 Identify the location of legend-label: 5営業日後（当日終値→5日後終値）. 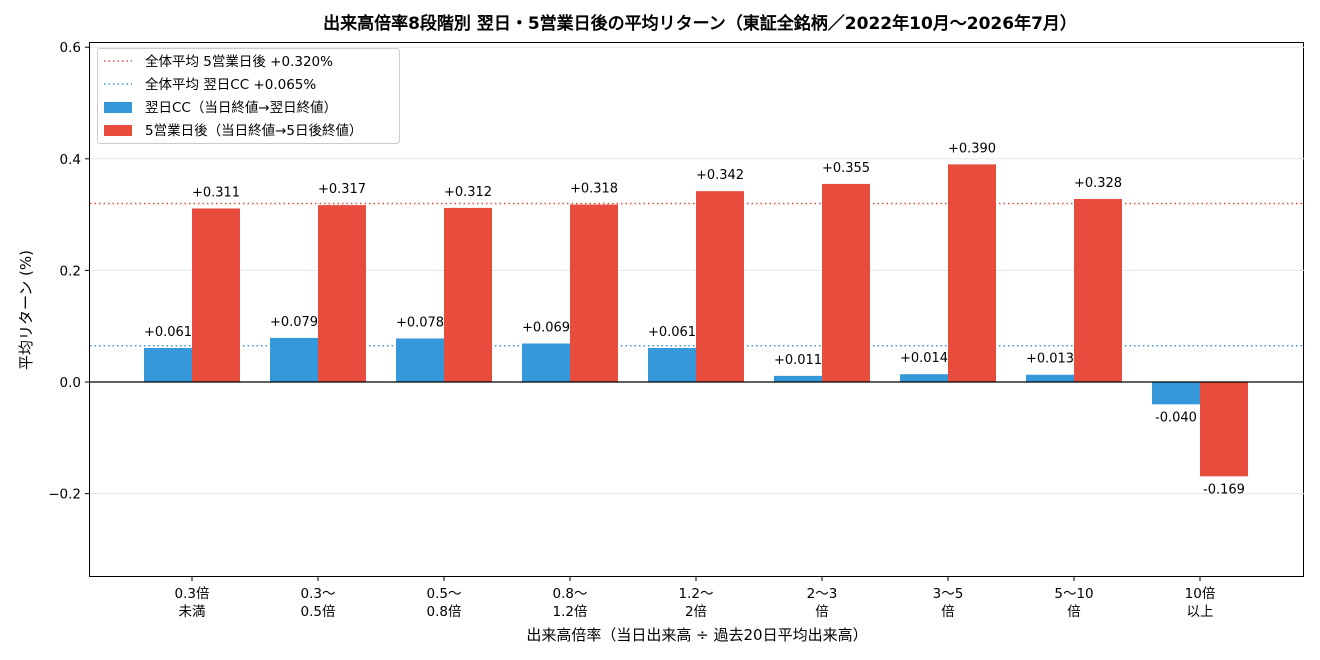
(254, 131).